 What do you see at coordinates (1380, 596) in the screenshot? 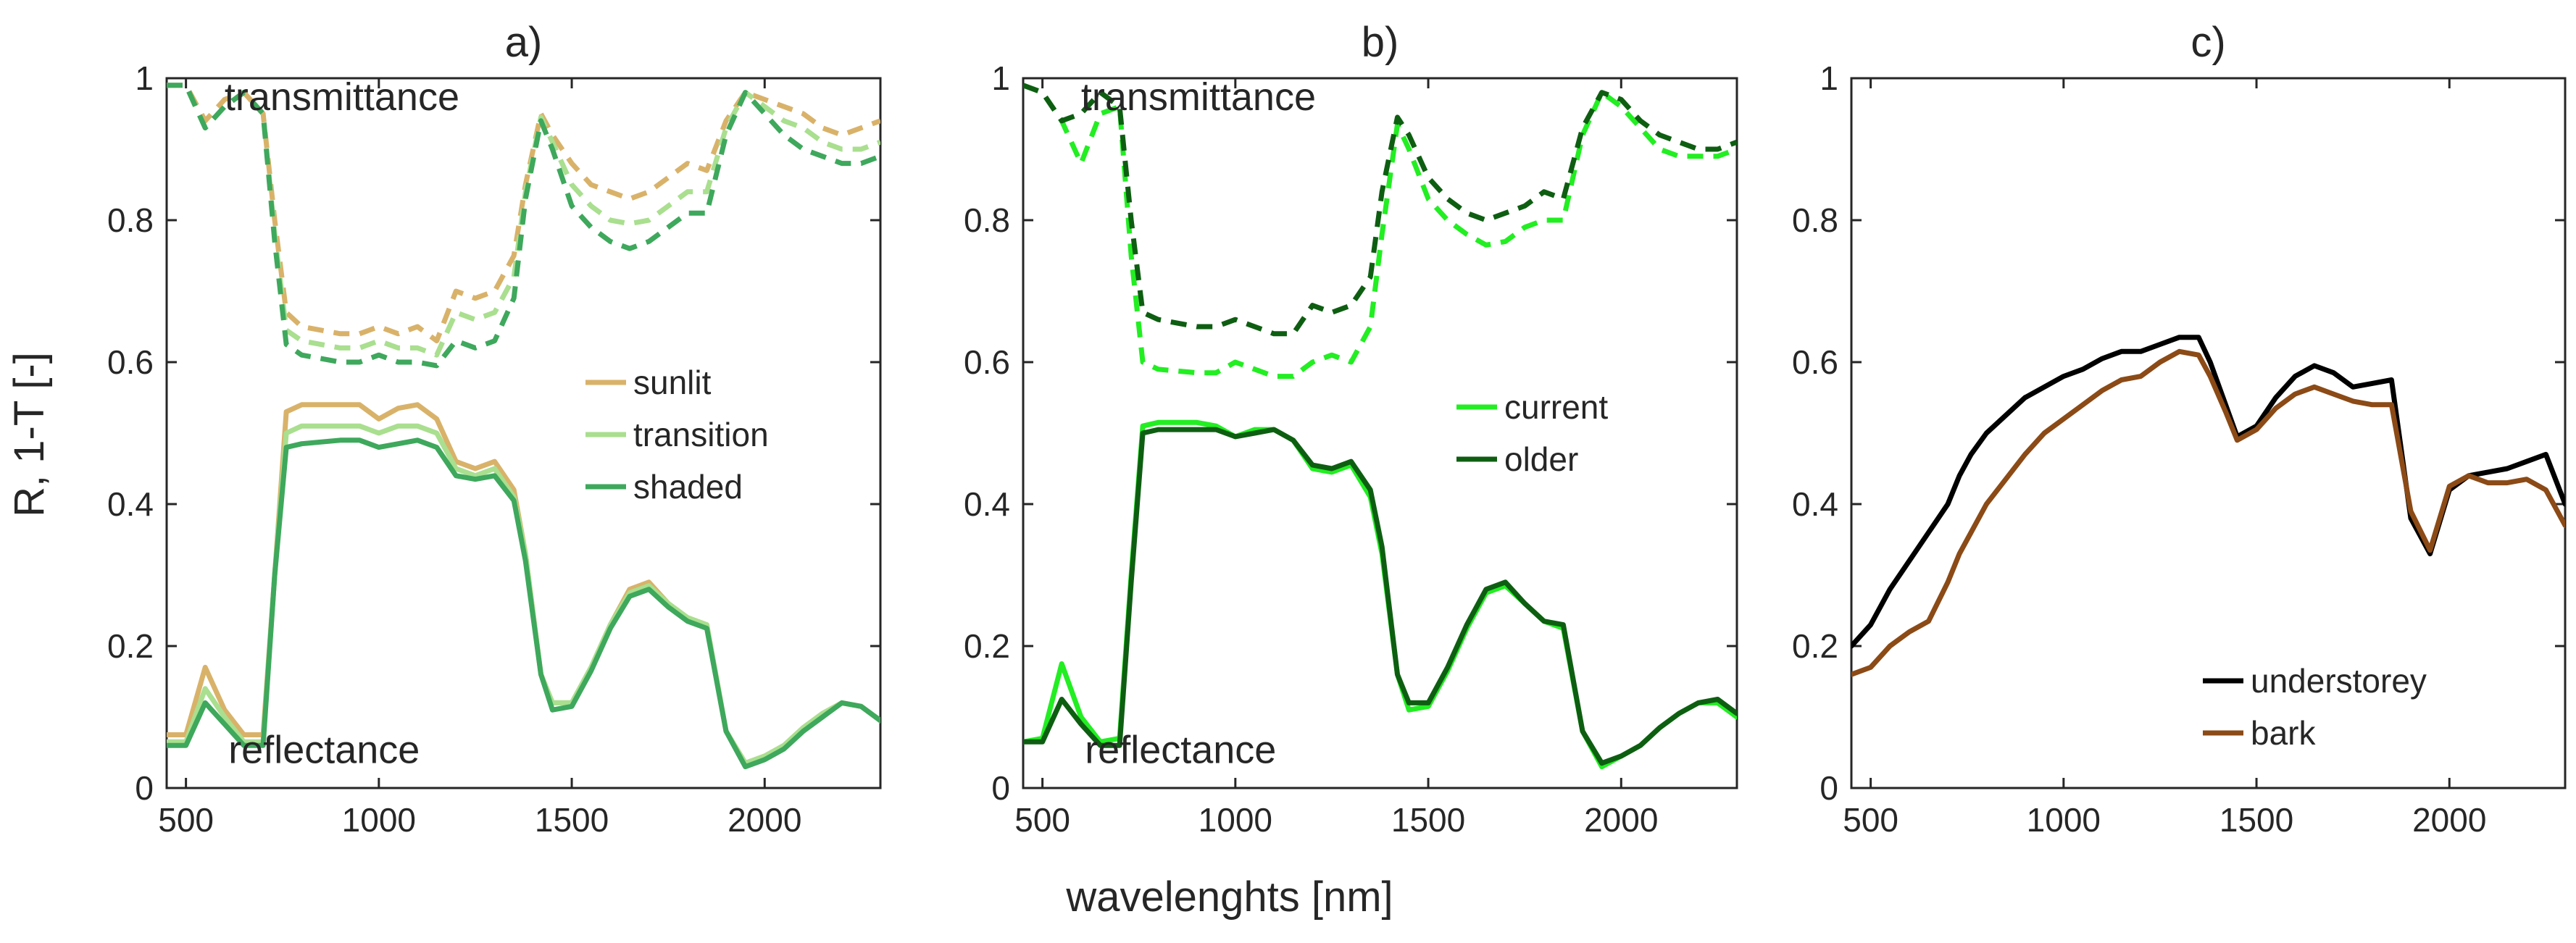
I see `series-older-reflectance-line` at bounding box center [1380, 596].